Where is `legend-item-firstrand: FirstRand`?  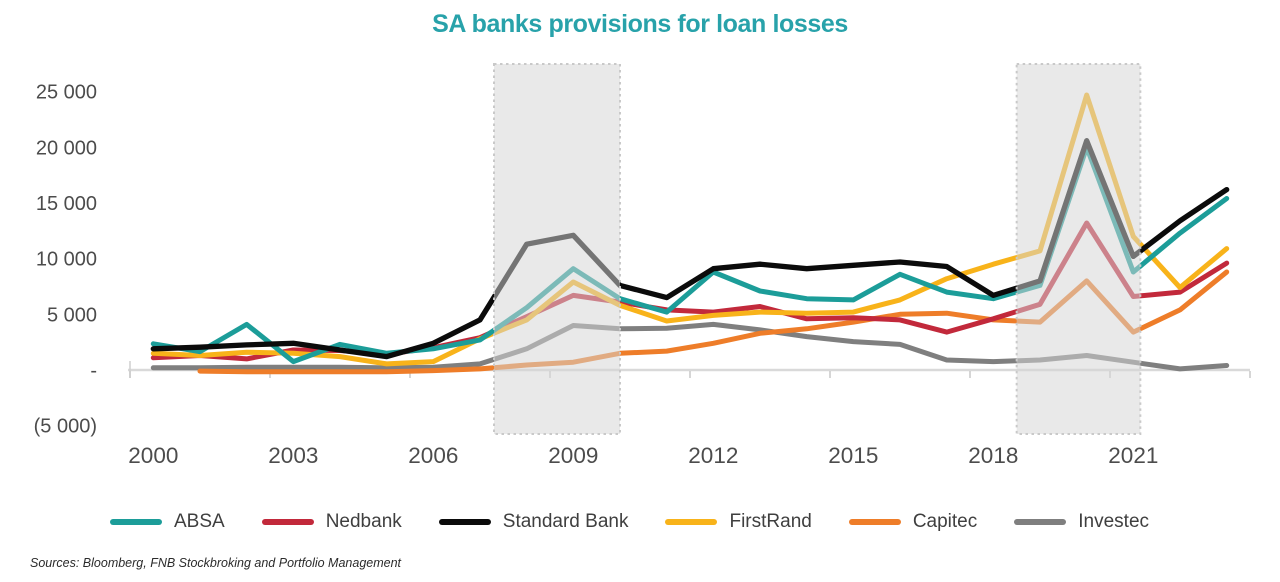
legend-item-firstrand: FirstRand is located at coordinates (738, 522).